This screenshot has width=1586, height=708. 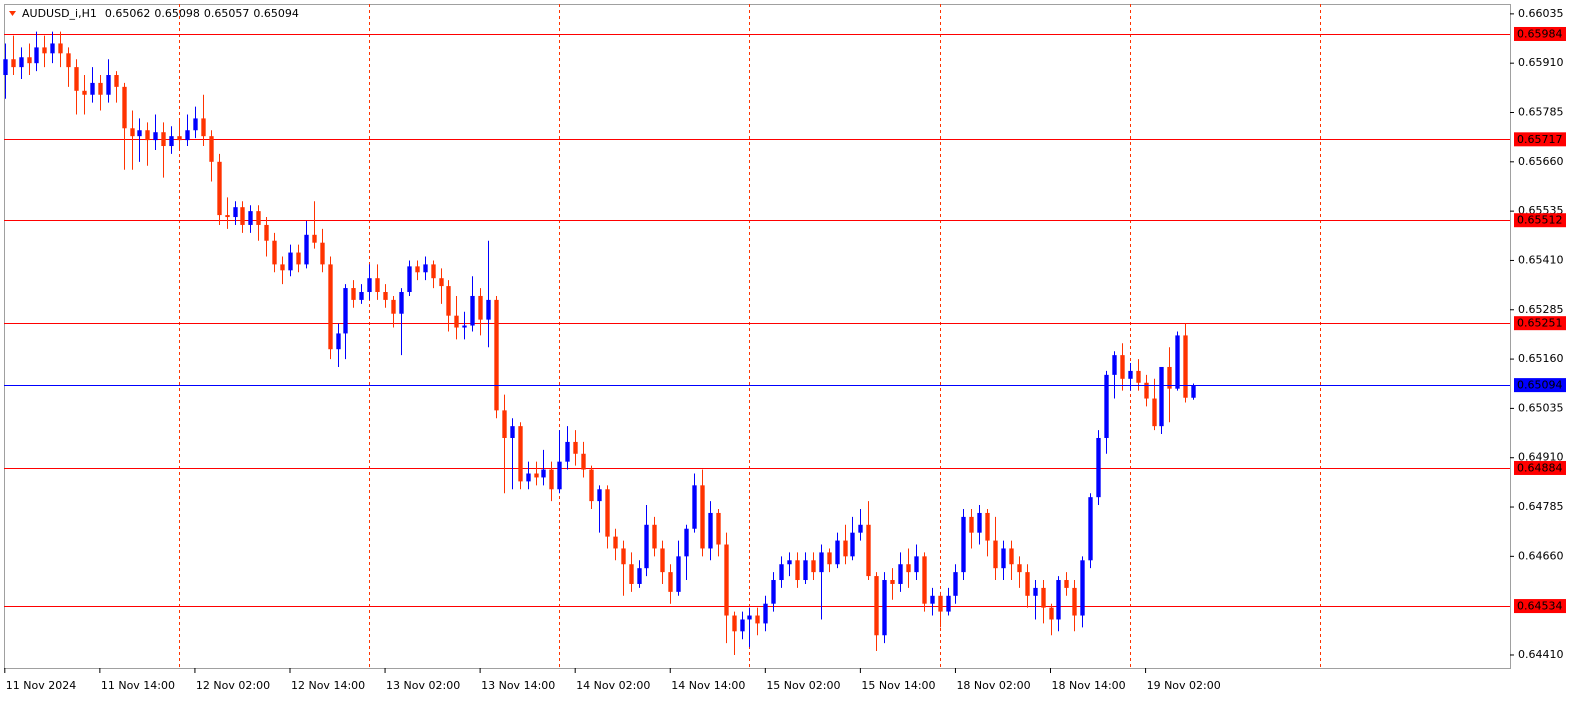 I want to click on y-tick-label: 0.66035, so click(x=1541, y=13).